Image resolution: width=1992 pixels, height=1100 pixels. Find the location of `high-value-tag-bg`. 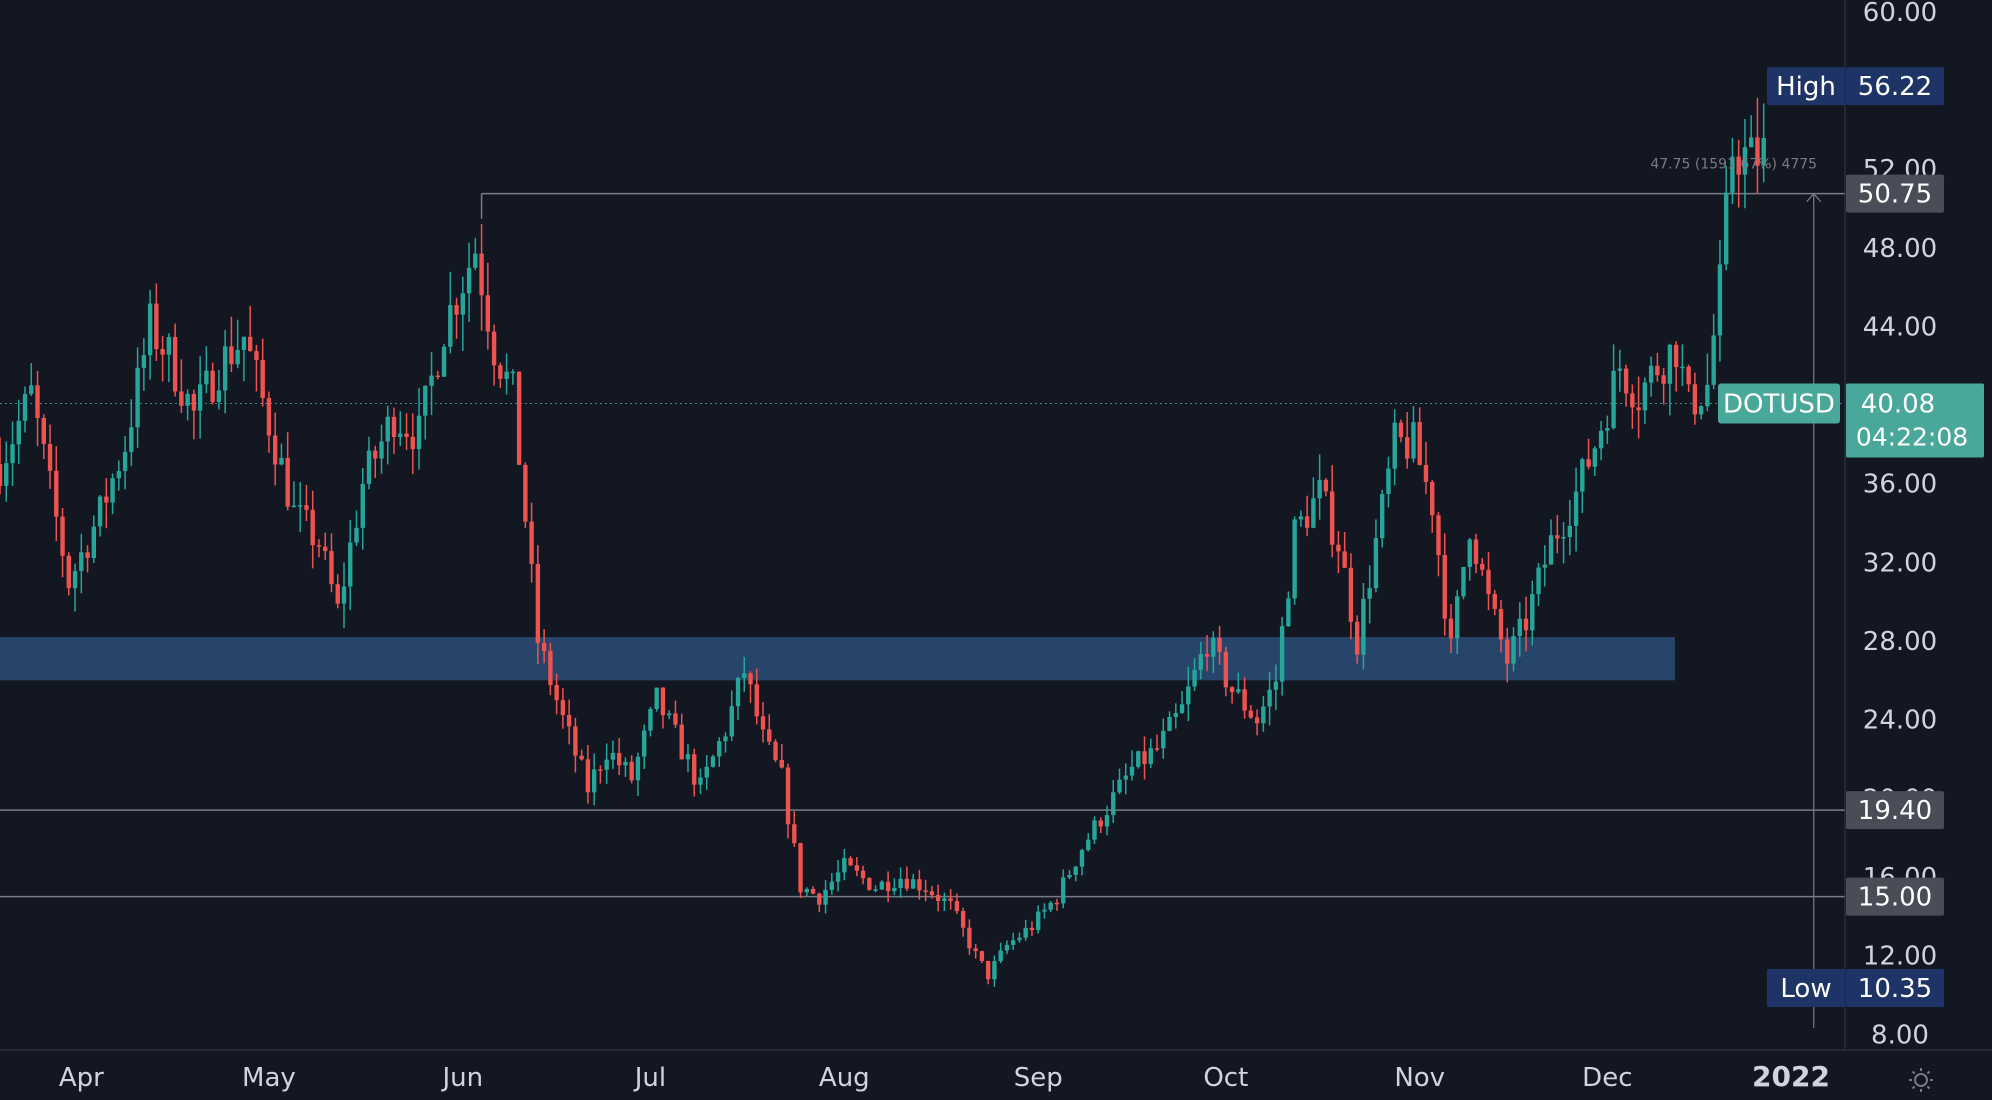

high-value-tag-bg is located at coordinates (1895, 86).